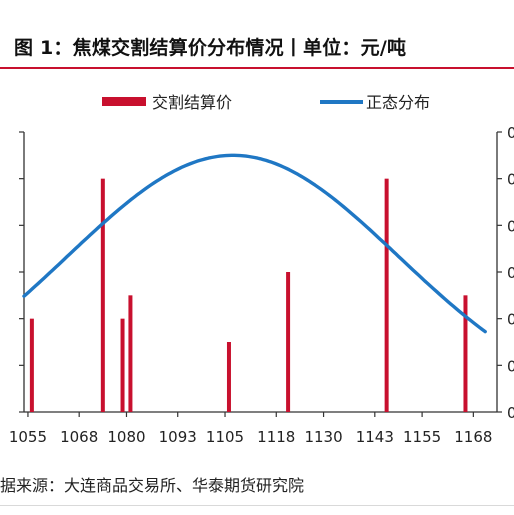 This screenshot has height=515, width=514. I want to click on x-tick-label: 1093, so click(178, 437).